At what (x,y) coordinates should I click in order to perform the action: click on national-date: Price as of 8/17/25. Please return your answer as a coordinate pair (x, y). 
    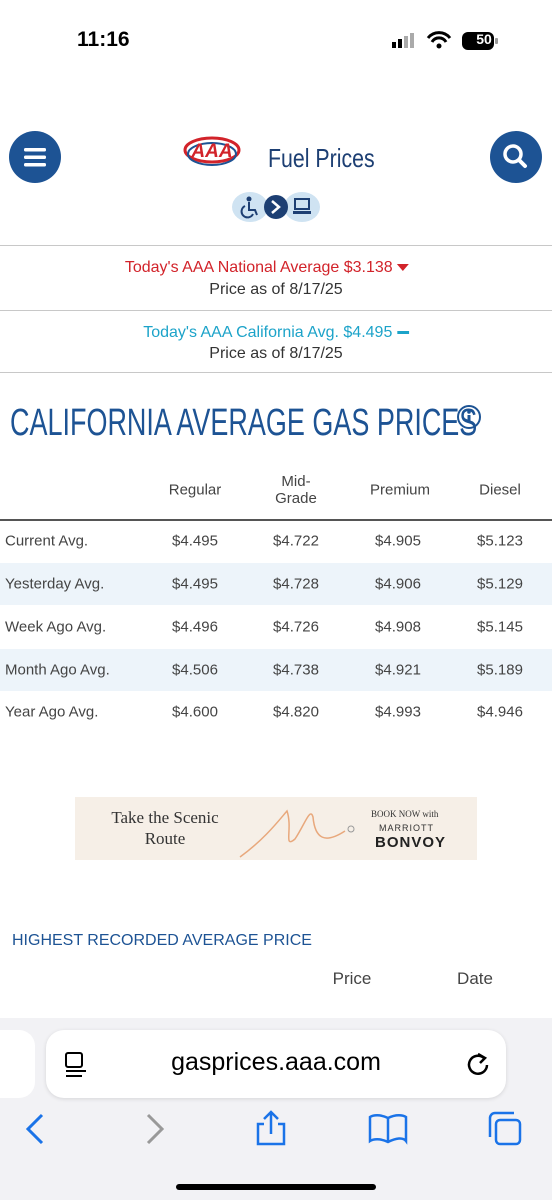
    Looking at the image, I should click on (276, 289).